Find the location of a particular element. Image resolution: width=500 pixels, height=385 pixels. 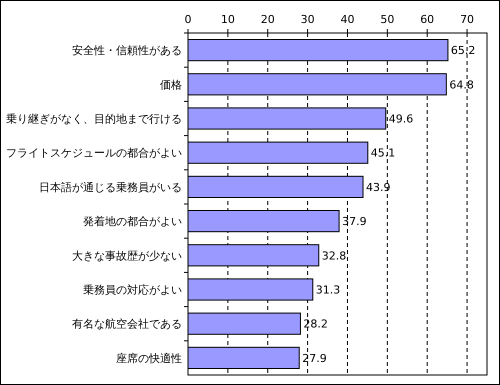

x-tick-label: 20 is located at coordinates (267, 19).